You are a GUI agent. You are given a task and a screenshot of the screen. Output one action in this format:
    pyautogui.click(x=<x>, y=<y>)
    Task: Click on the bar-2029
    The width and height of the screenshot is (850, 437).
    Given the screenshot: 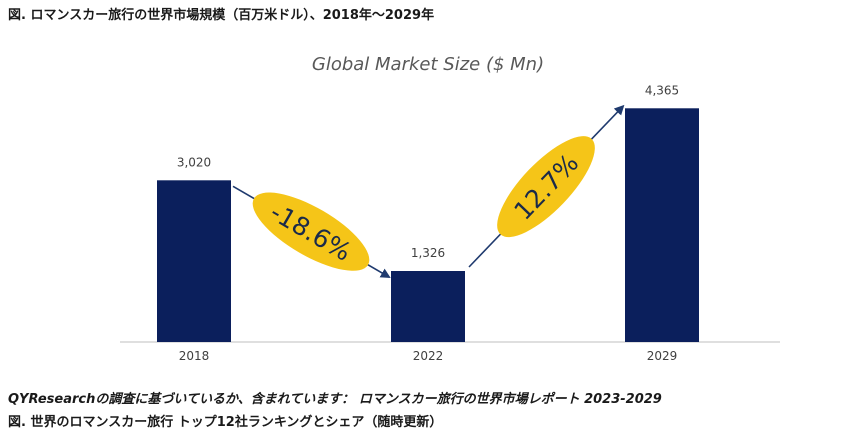 What is the action you would take?
    pyautogui.click(x=662, y=225)
    